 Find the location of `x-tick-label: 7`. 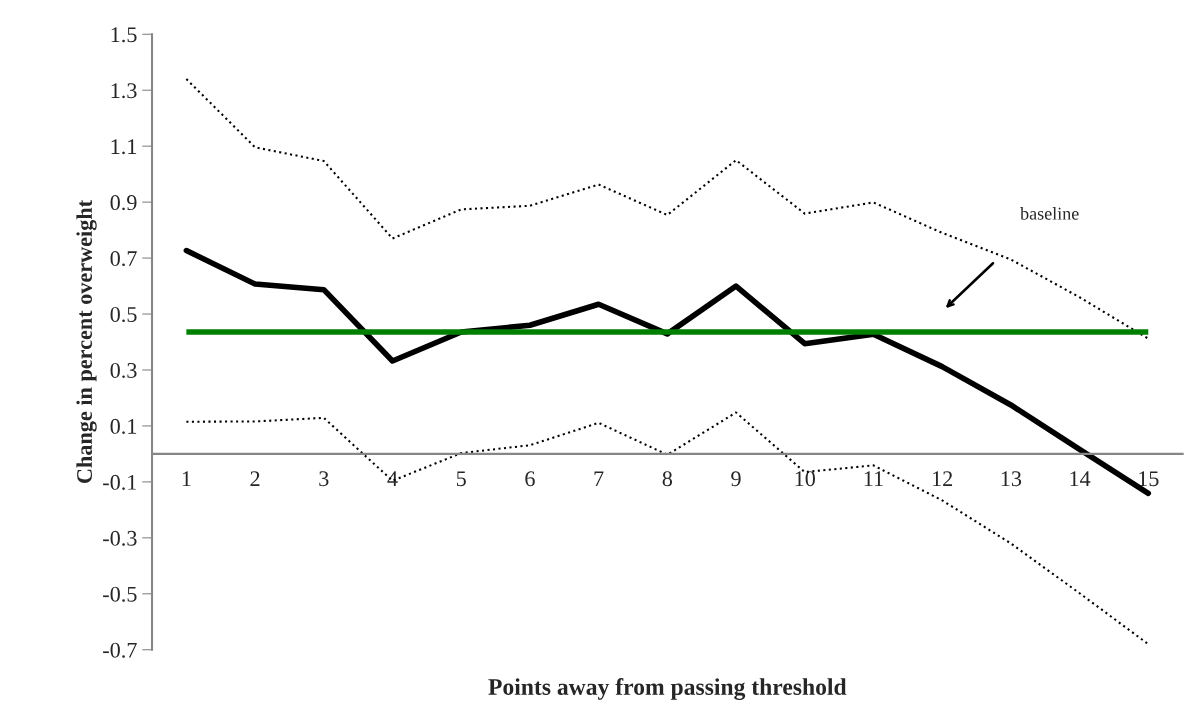

x-tick-label: 7 is located at coordinates (599, 478).